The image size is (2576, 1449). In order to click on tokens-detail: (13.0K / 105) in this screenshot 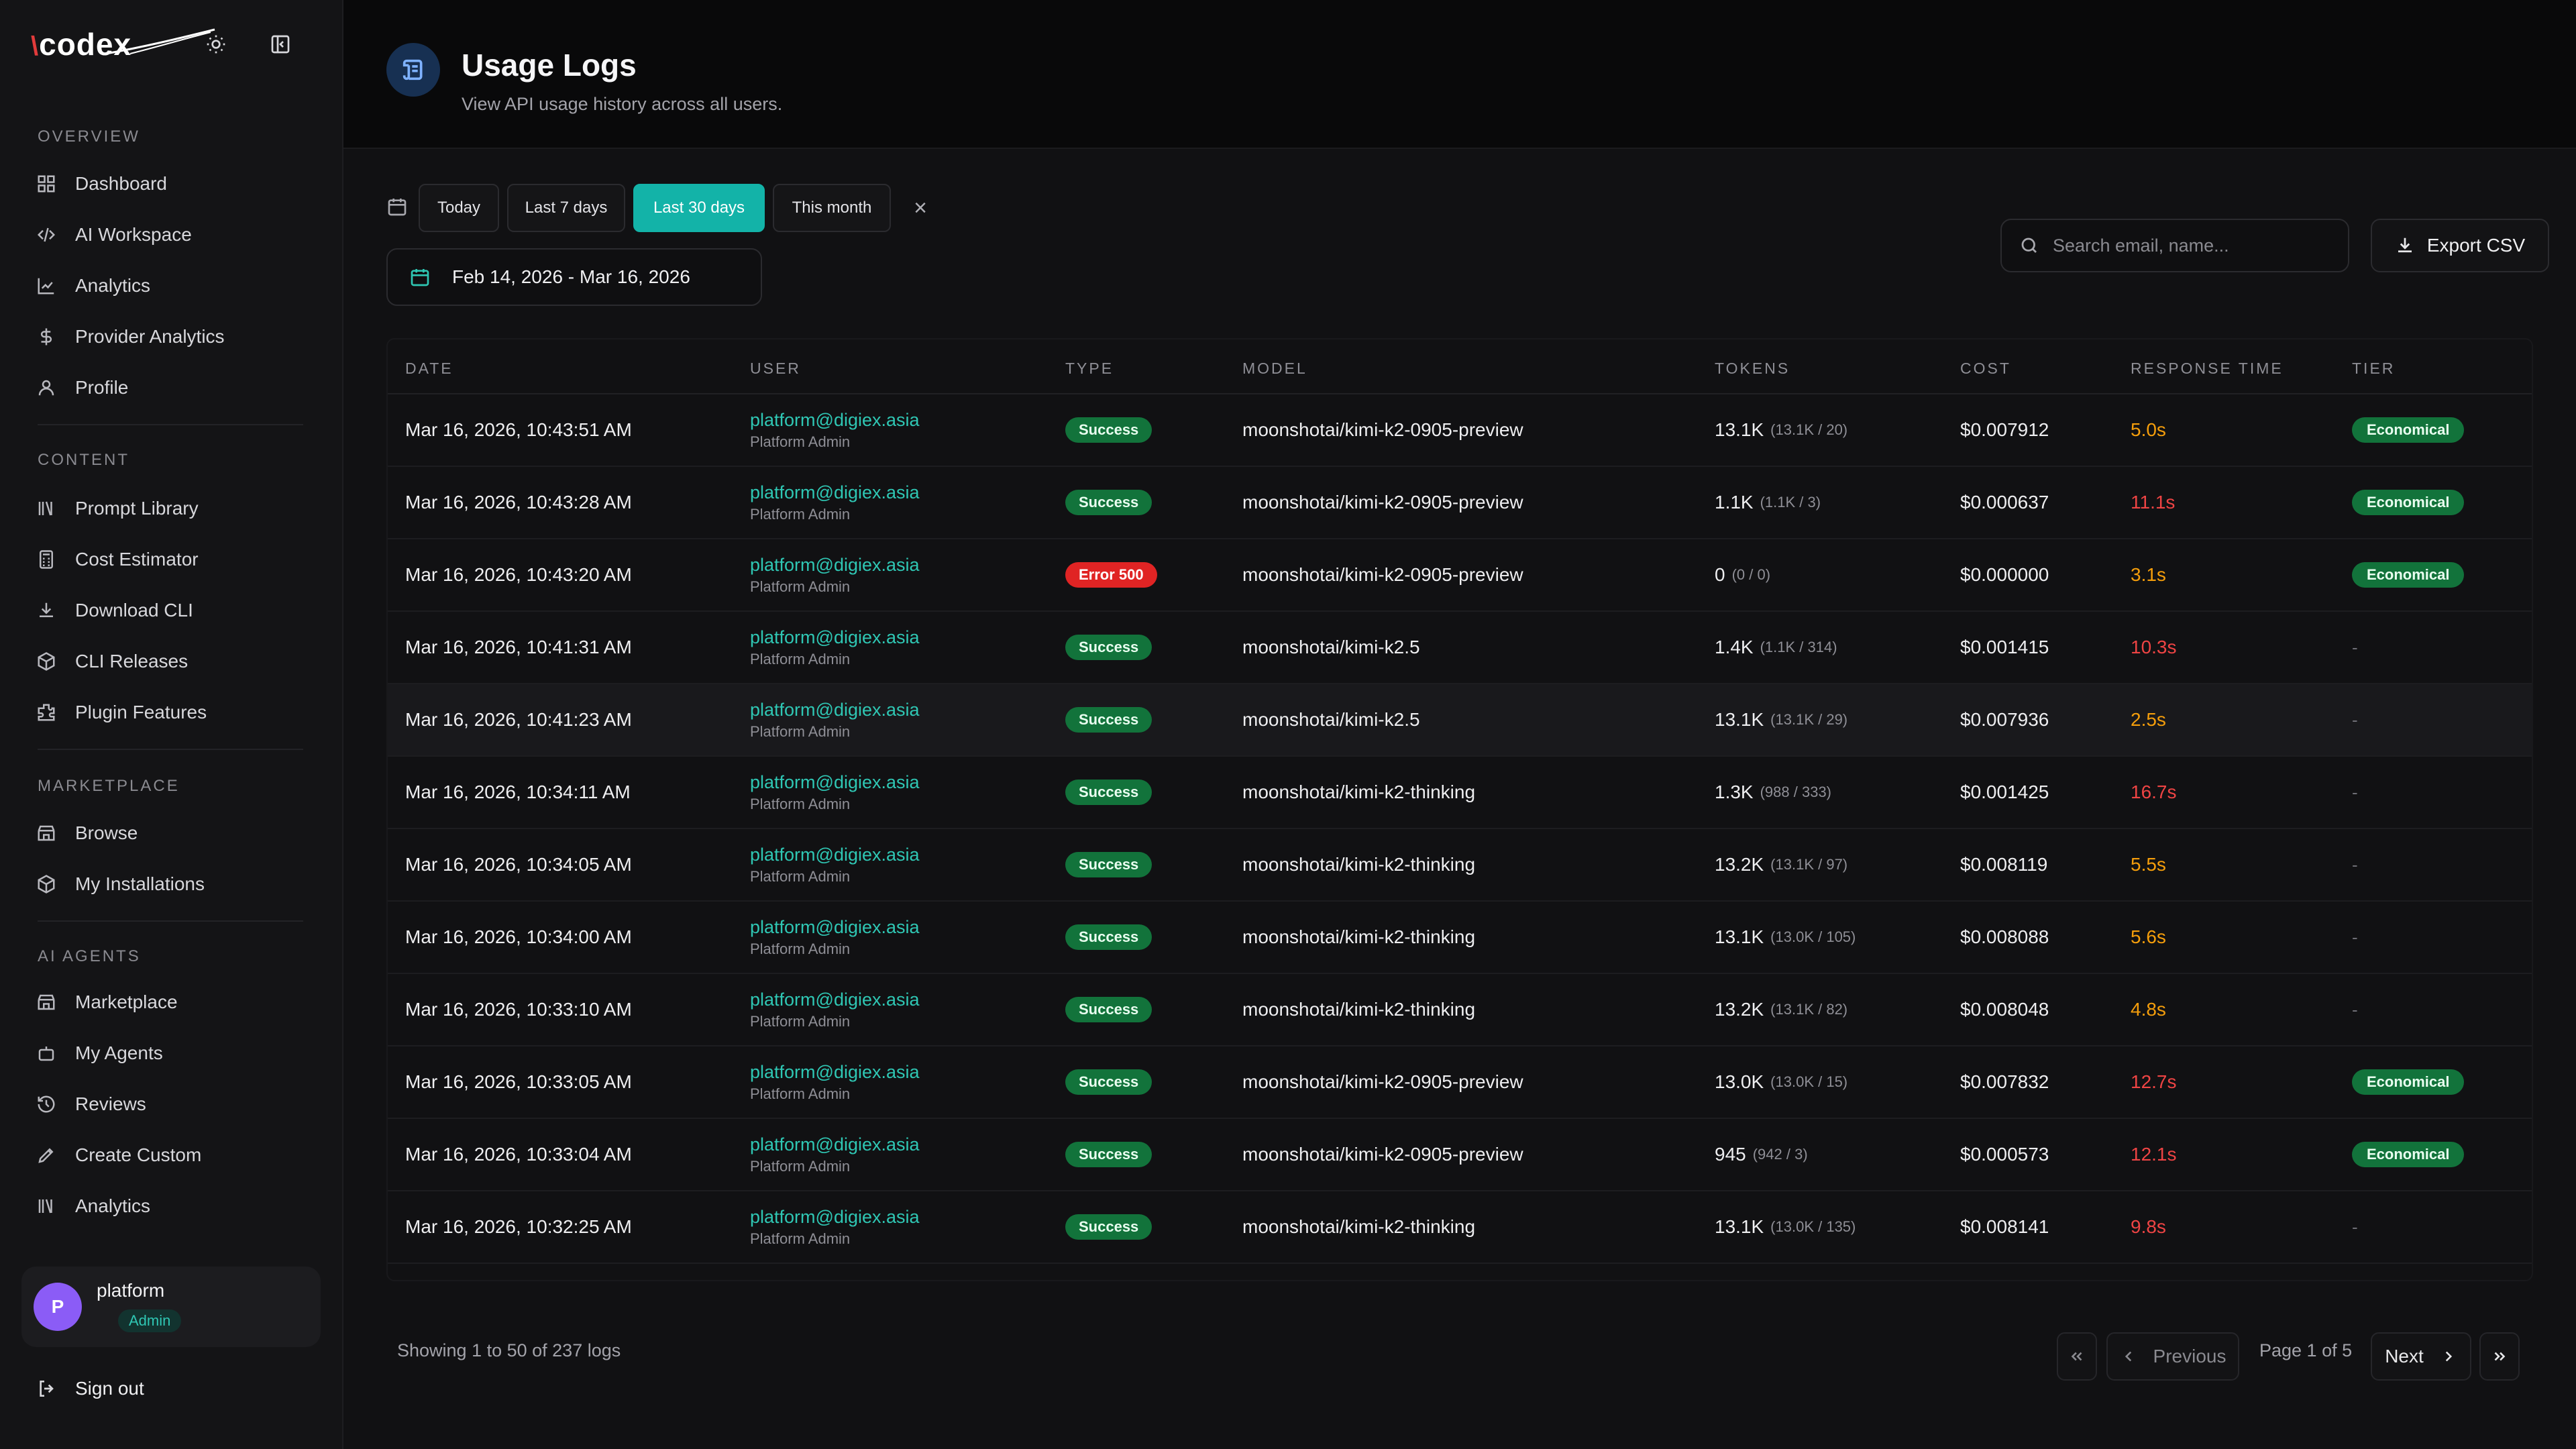, I will do `click(1813, 936)`.